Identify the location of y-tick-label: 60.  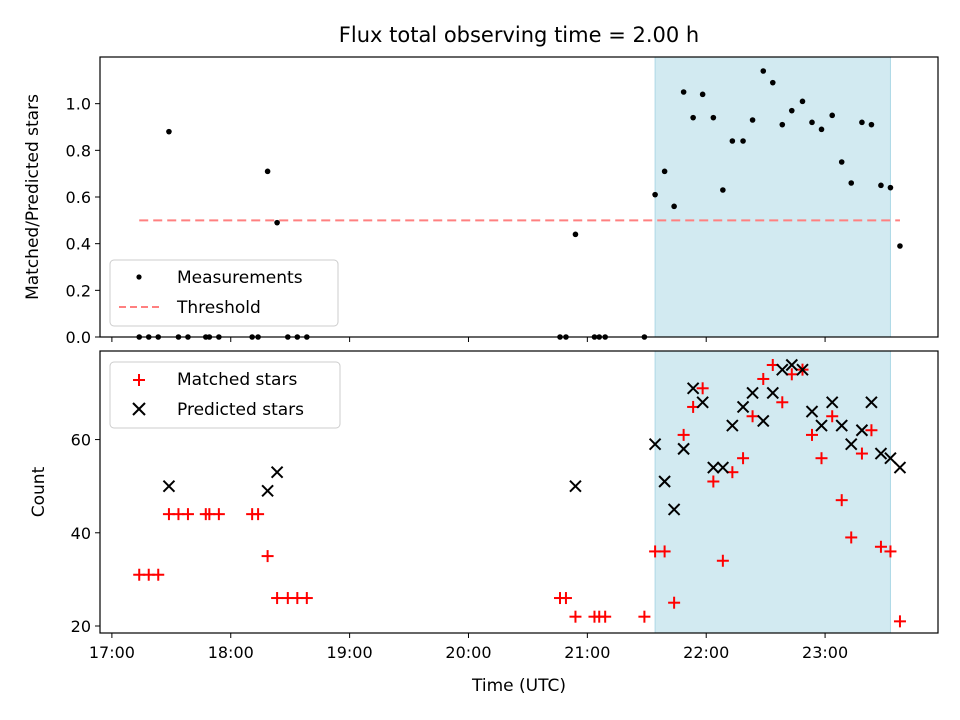
(81, 440).